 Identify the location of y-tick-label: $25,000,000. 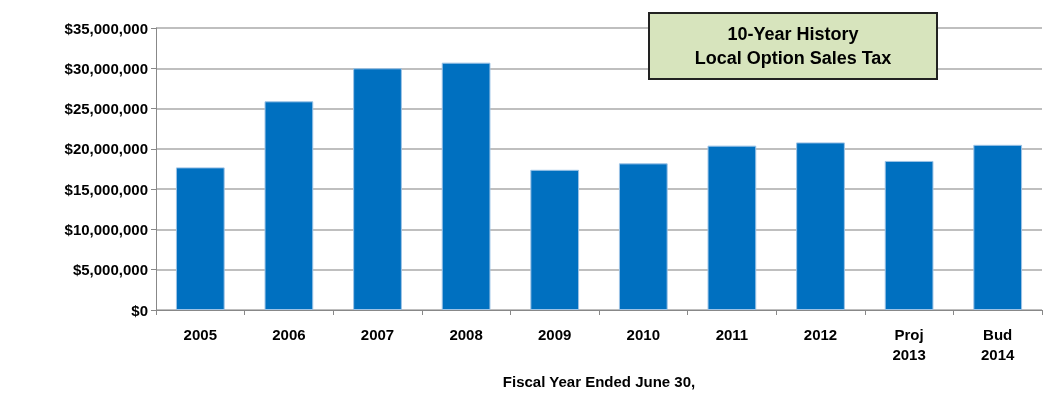
(106, 109).